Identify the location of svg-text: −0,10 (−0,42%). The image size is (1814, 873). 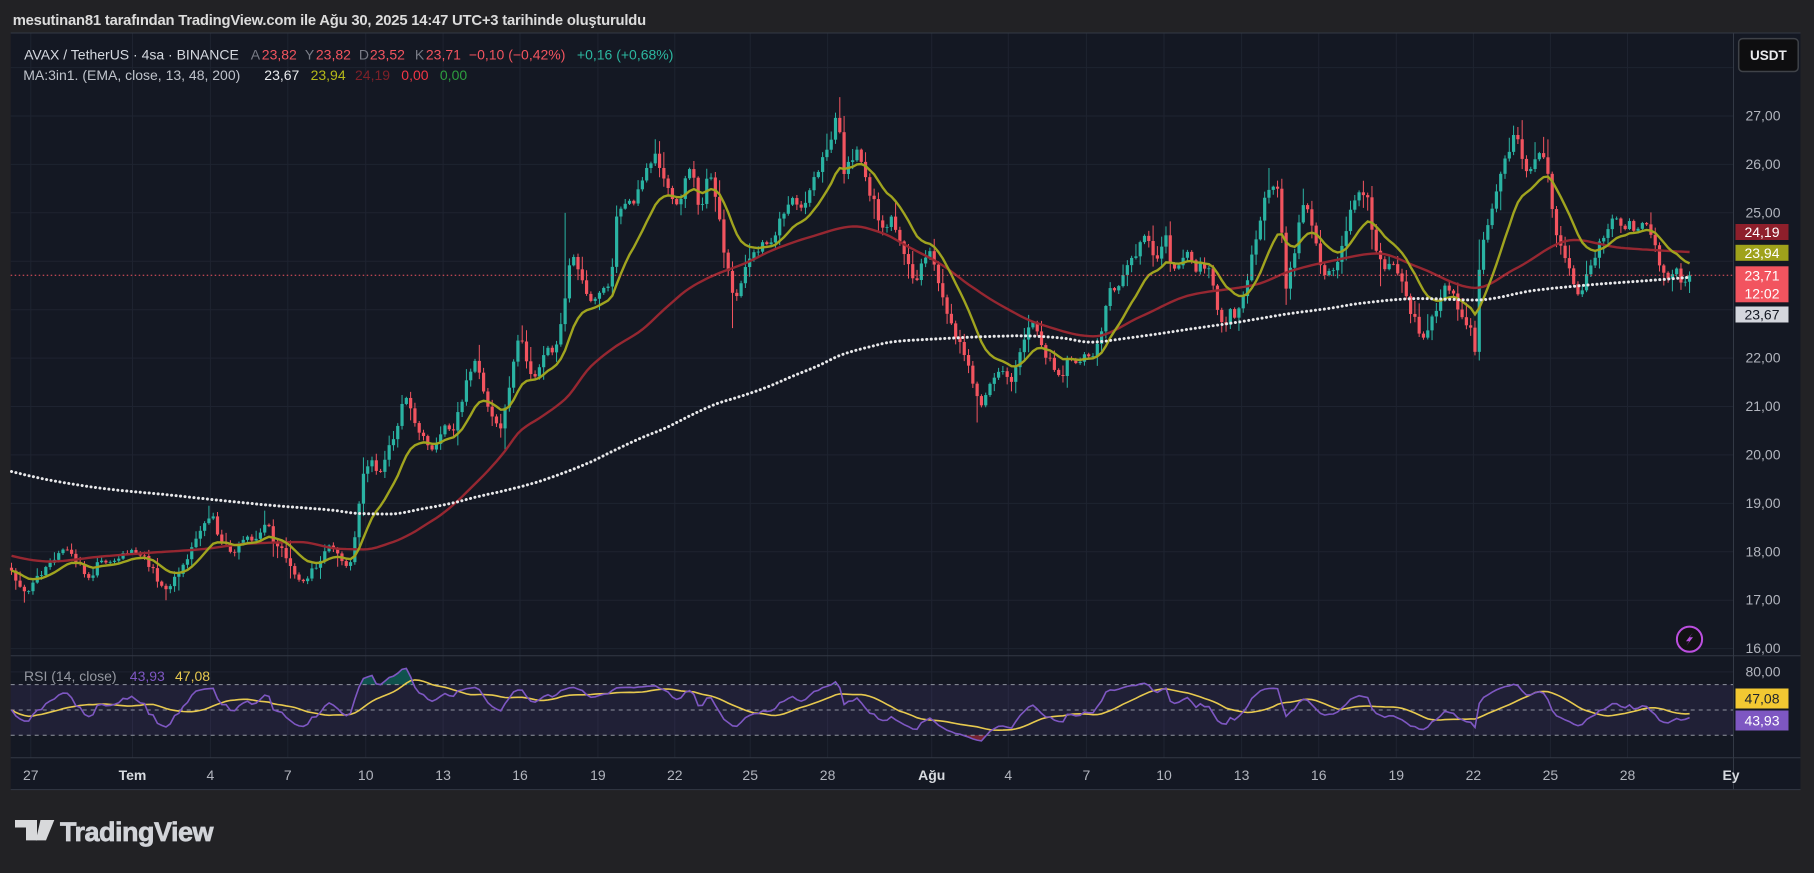
(517, 55).